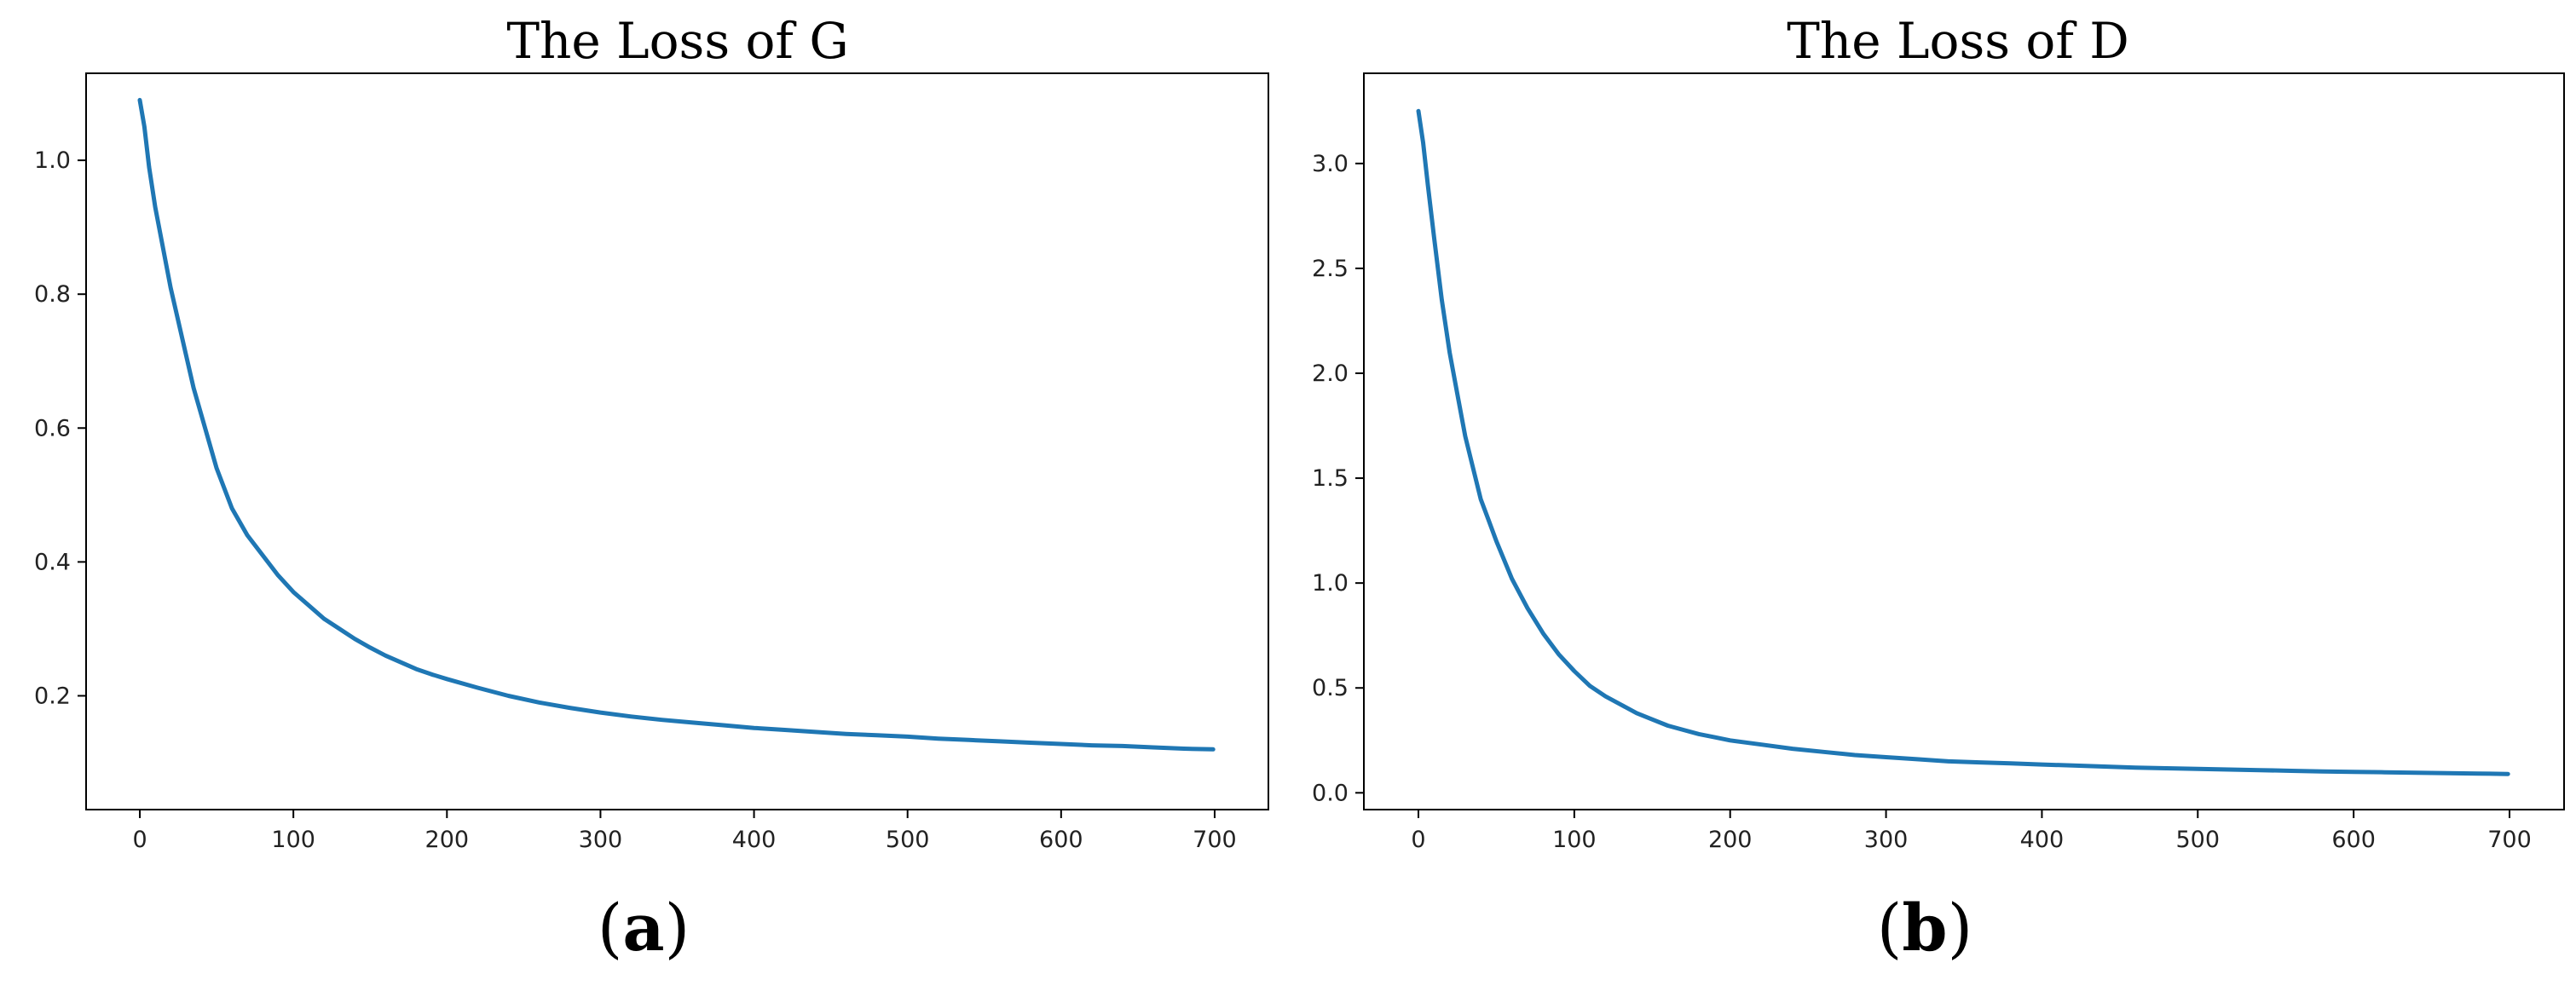 Image resolution: width=2576 pixels, height=986 pixels. I want to click on svg-text: (b), so click(1924, 928).